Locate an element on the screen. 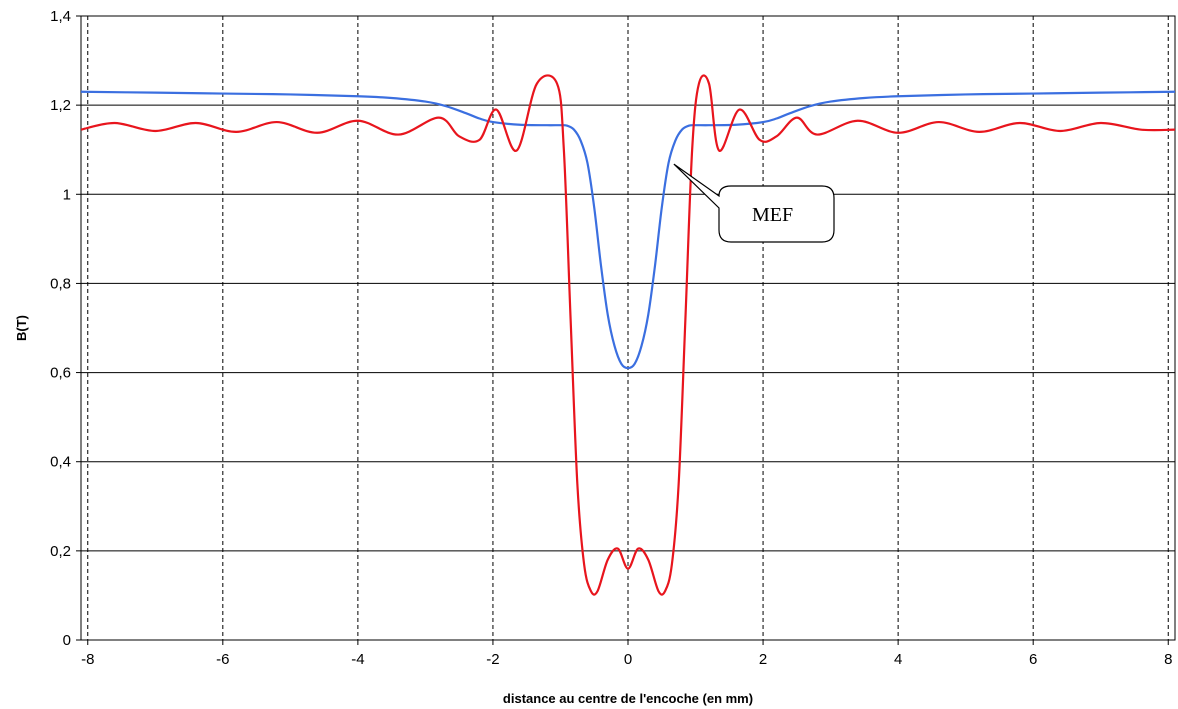 The width and height of the screenshot is (1178, 709). x-tick-label: -2 is located at coordinates (492, 659).